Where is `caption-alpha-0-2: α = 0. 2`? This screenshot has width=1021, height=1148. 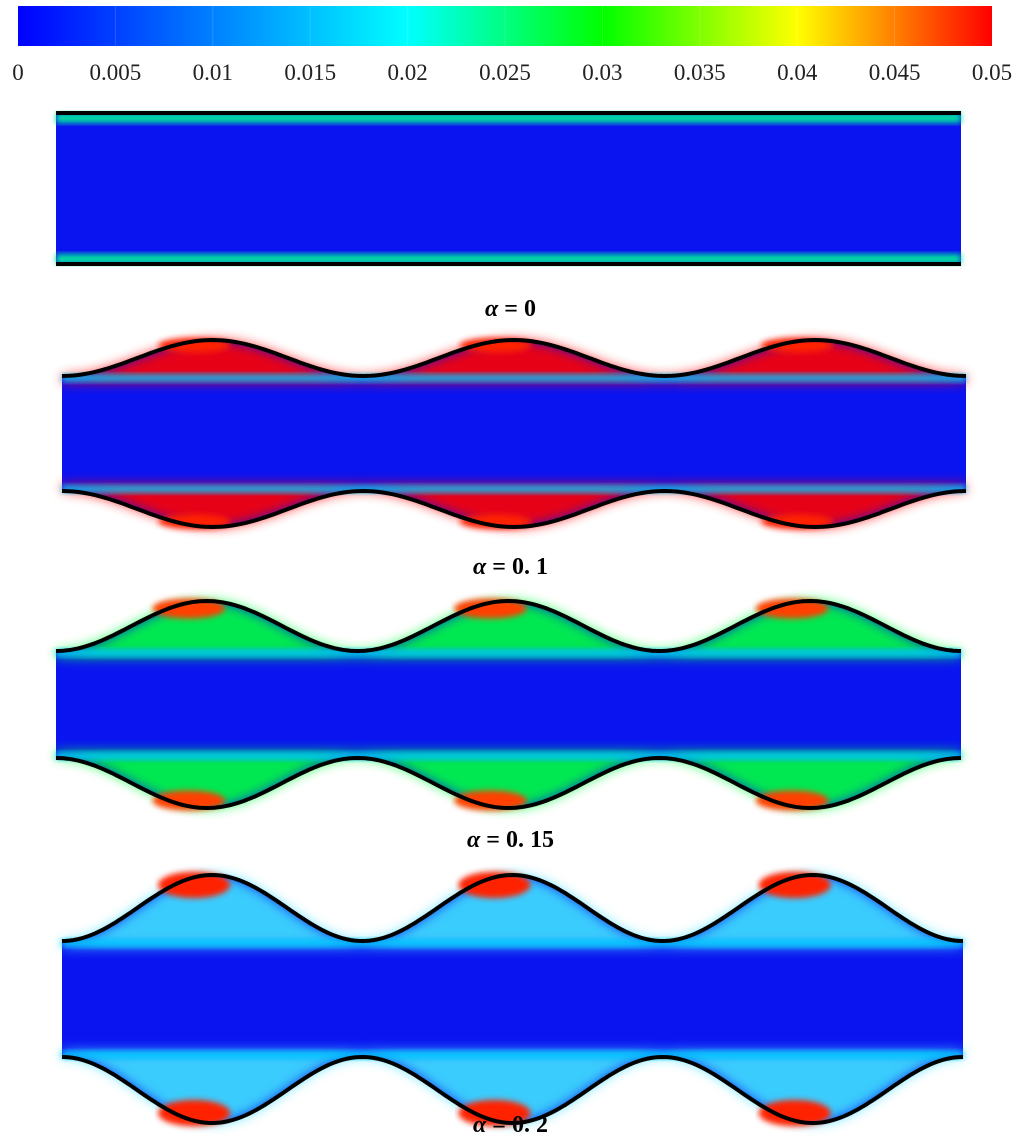 caption-alpha-0-2: α = 0. 2 is located at coordinates (510, 1125).